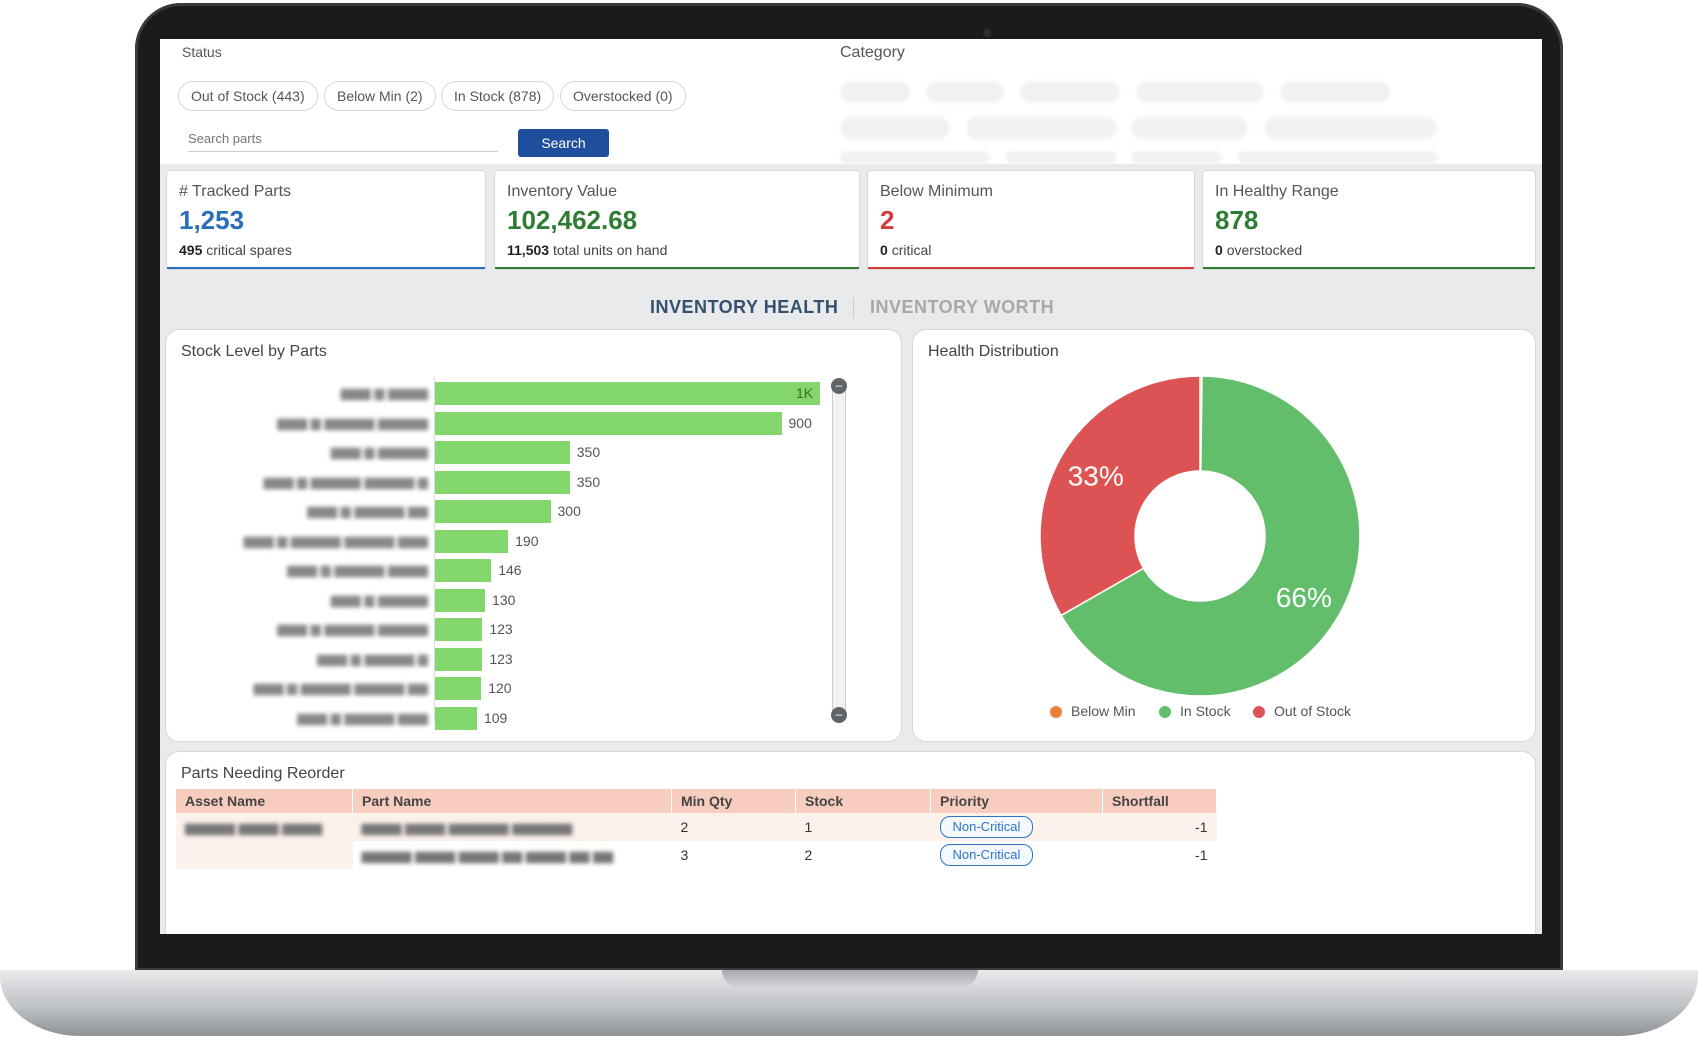  What do you see at coordinates (512, 855) in the screenshot?
I see `part-name-cell: ▆▆▆▆▆ ▆▆▆▆ ▆▆▆▆ ▆▆ ▆▆▆▆ ▆▆ ▆▆` at bounding box center [512, 855].